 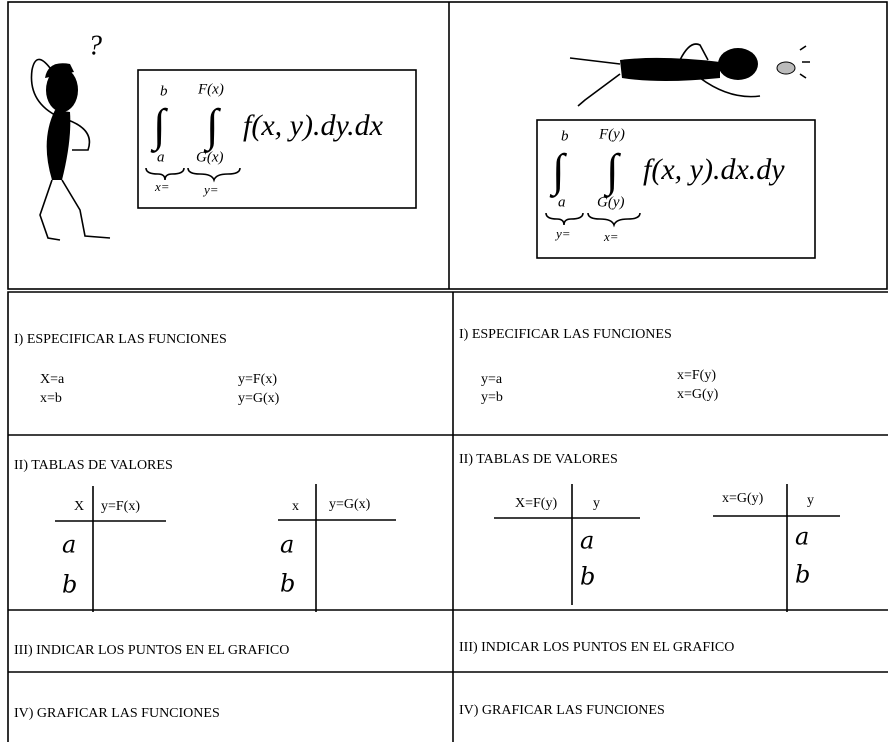 I want to click on outer-var: y=, so click(x=562, y=233).